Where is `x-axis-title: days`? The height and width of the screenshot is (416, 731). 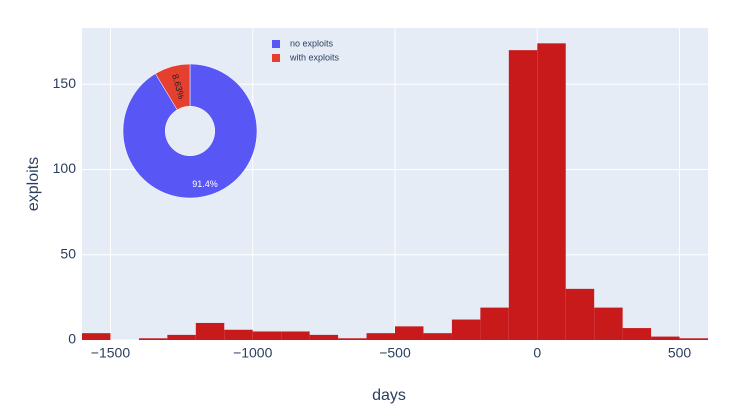 x-axis-title: days is located at coordinates (389, 395).